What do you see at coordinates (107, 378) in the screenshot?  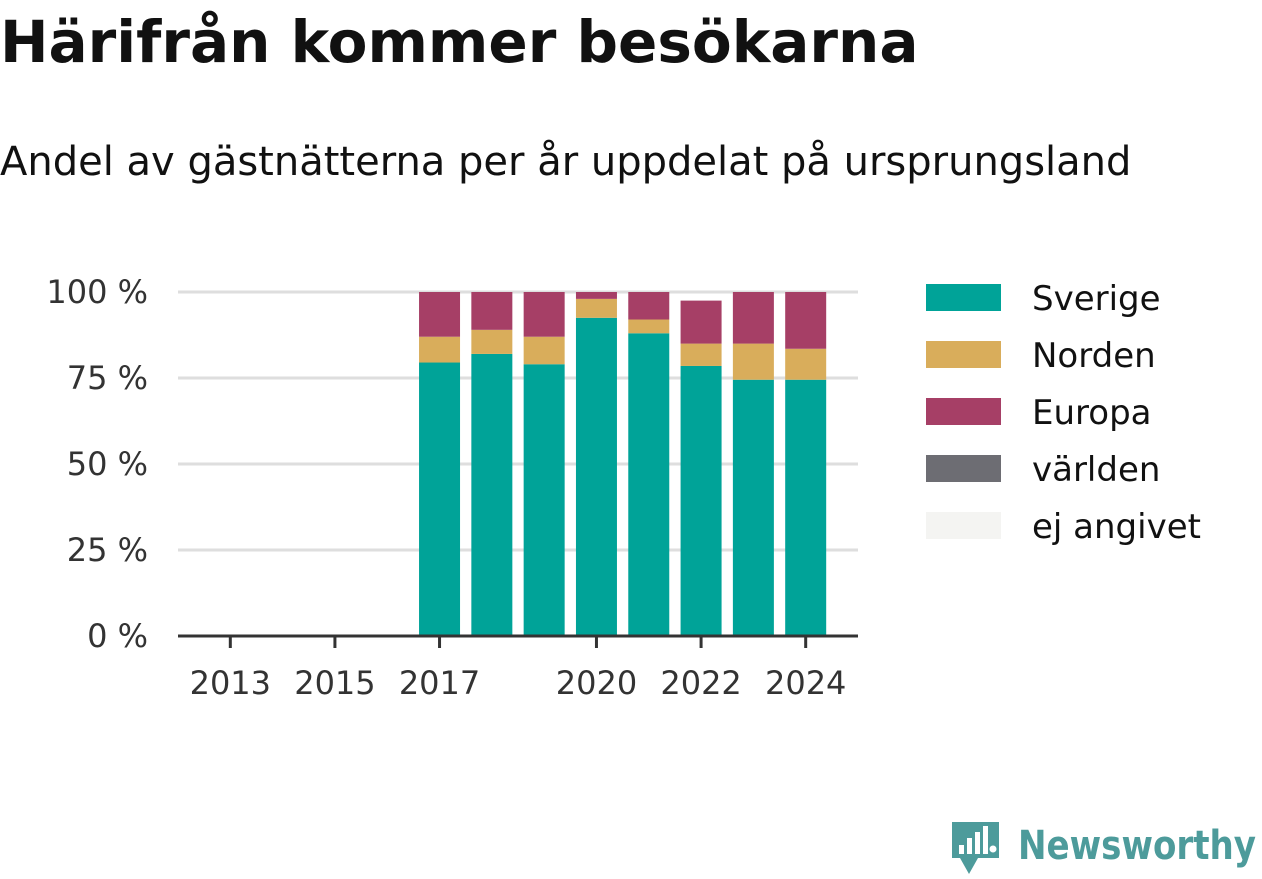 I see `y-tick-label: 75 %` at bounding box center [107, 378].